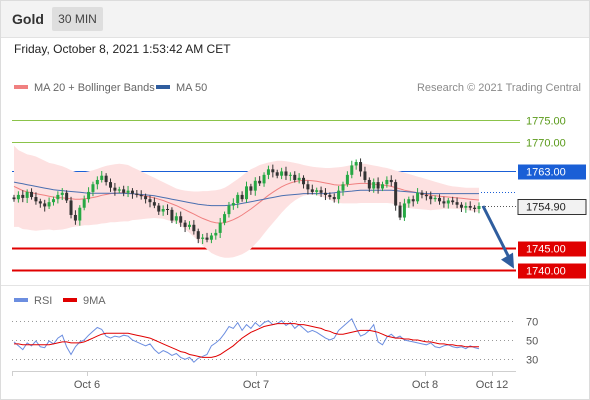  I want to click on ma20-line, so click(246, 201).